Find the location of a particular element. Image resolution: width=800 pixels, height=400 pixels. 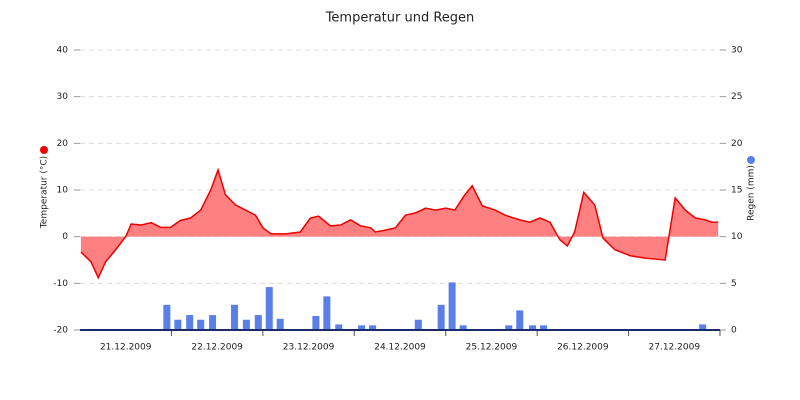

y-tick-label: 40 is located at coordinates (63, 51).